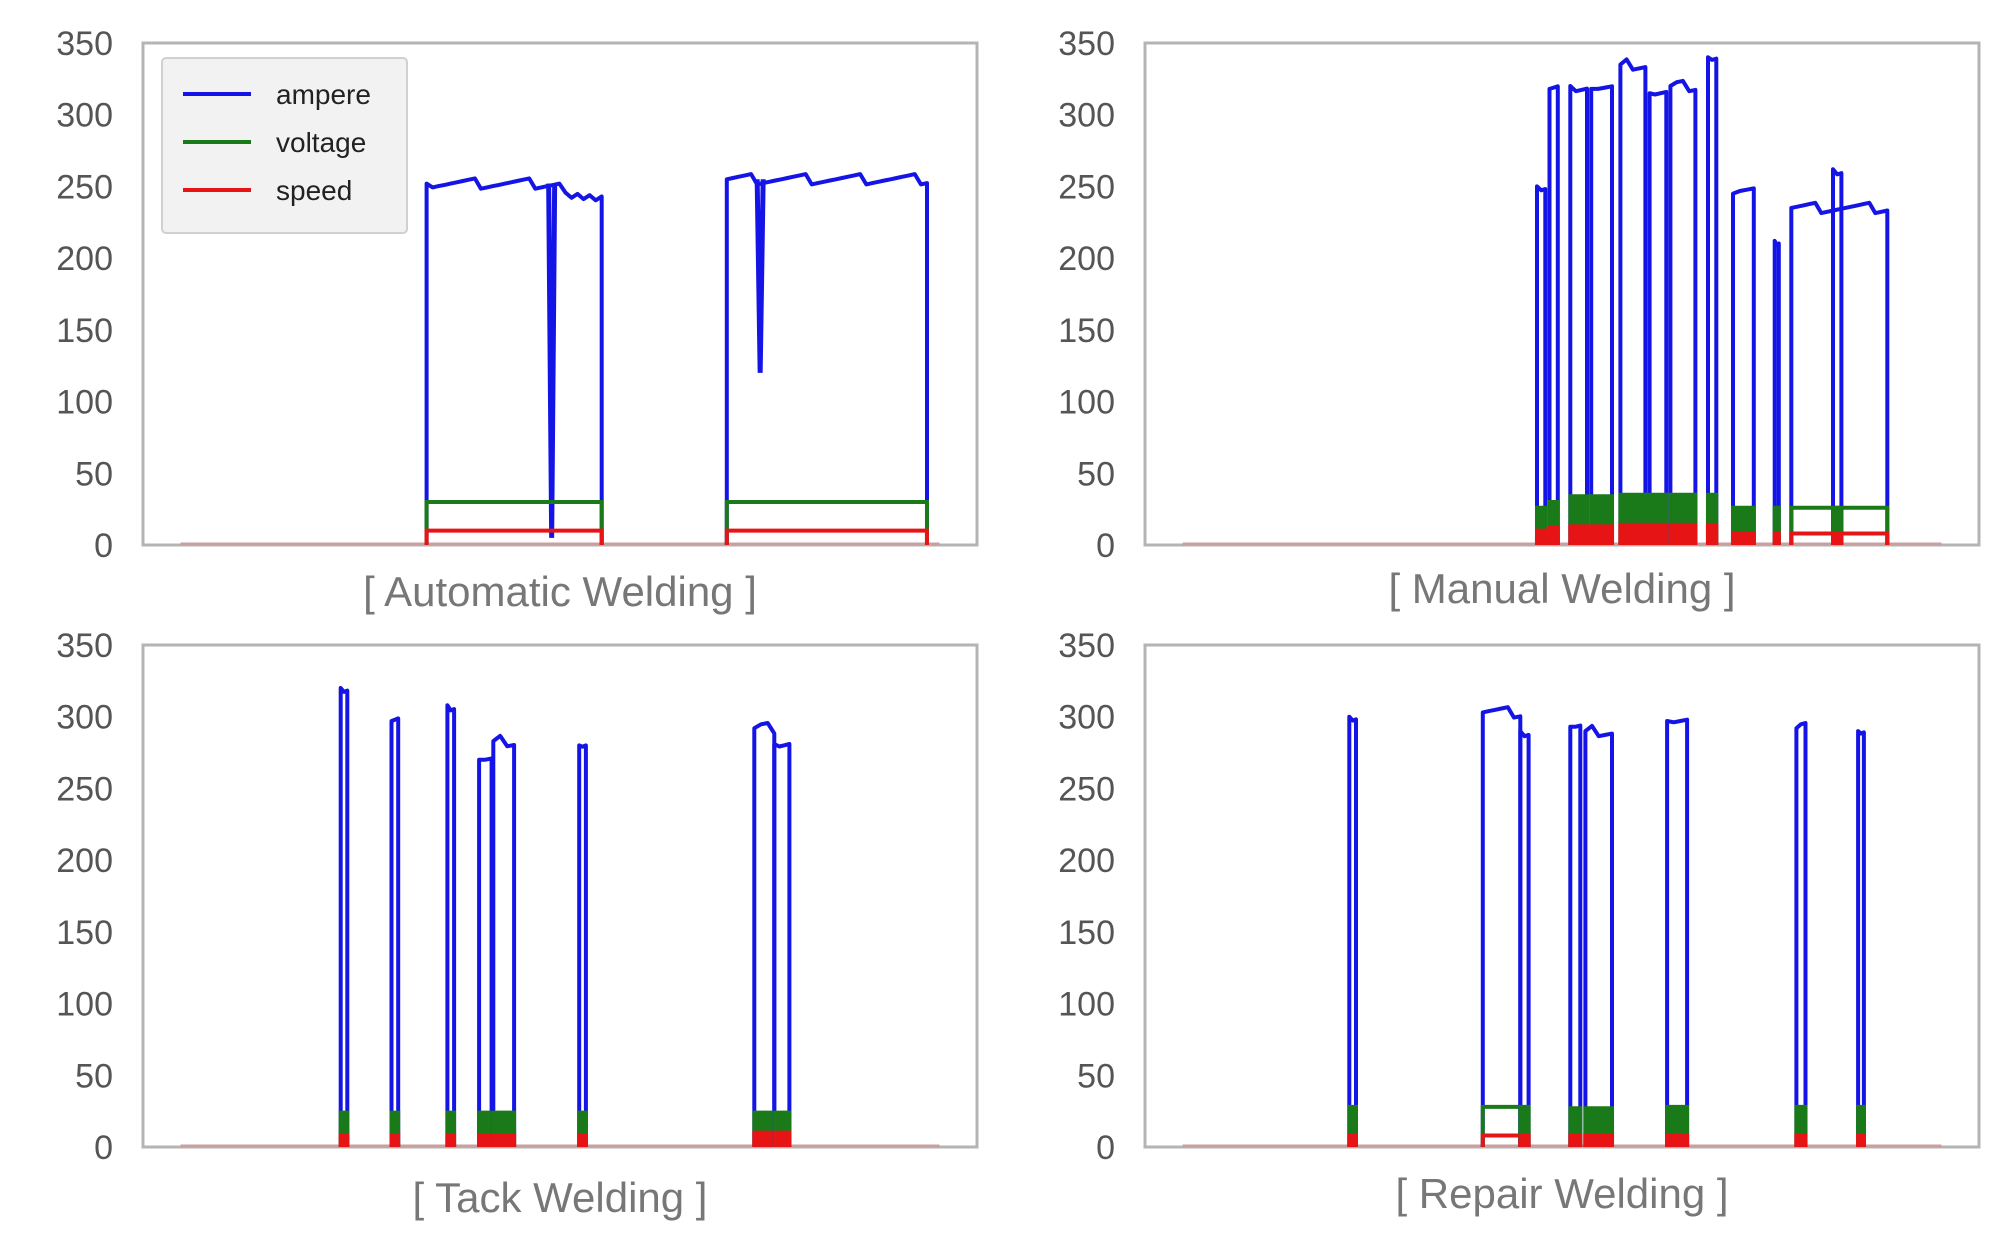  Describe the element at coordinates (1561, 588) in the screenshot. I see `chart-caption: [ Manual Welding ]` at that location.